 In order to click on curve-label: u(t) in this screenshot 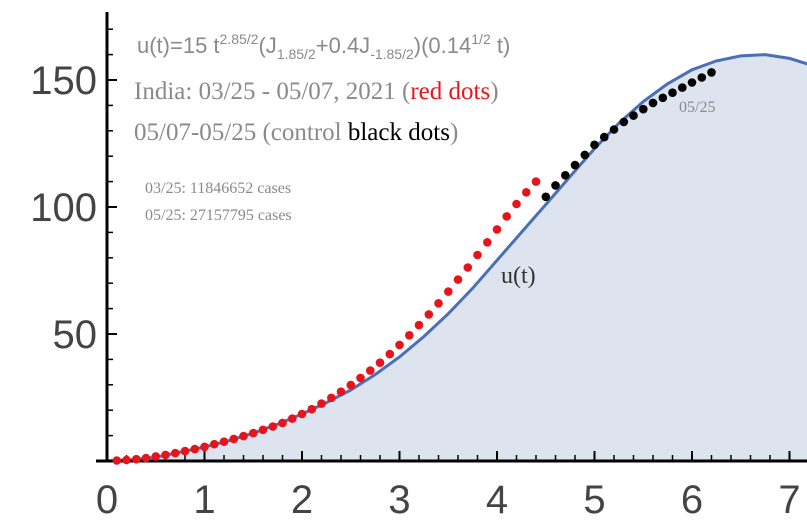, I will do `click(518, 276)`.